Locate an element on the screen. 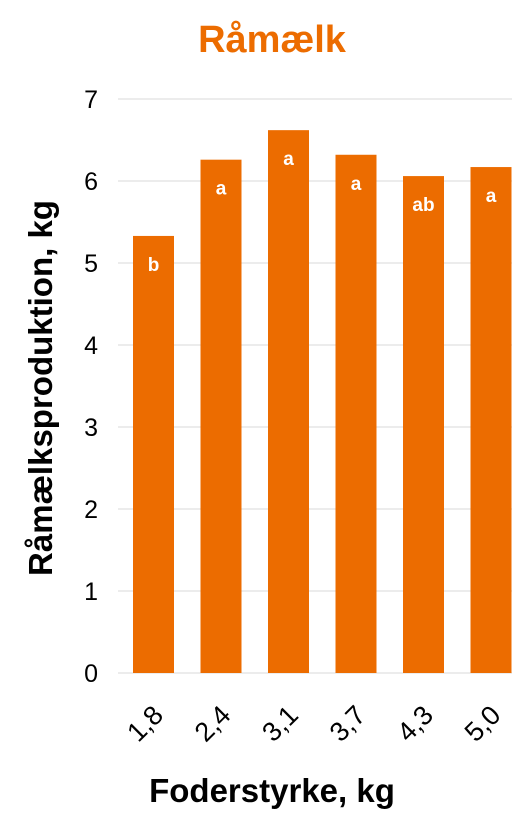  x-tick-label: 1,8 is located at coordinates (145, 724).